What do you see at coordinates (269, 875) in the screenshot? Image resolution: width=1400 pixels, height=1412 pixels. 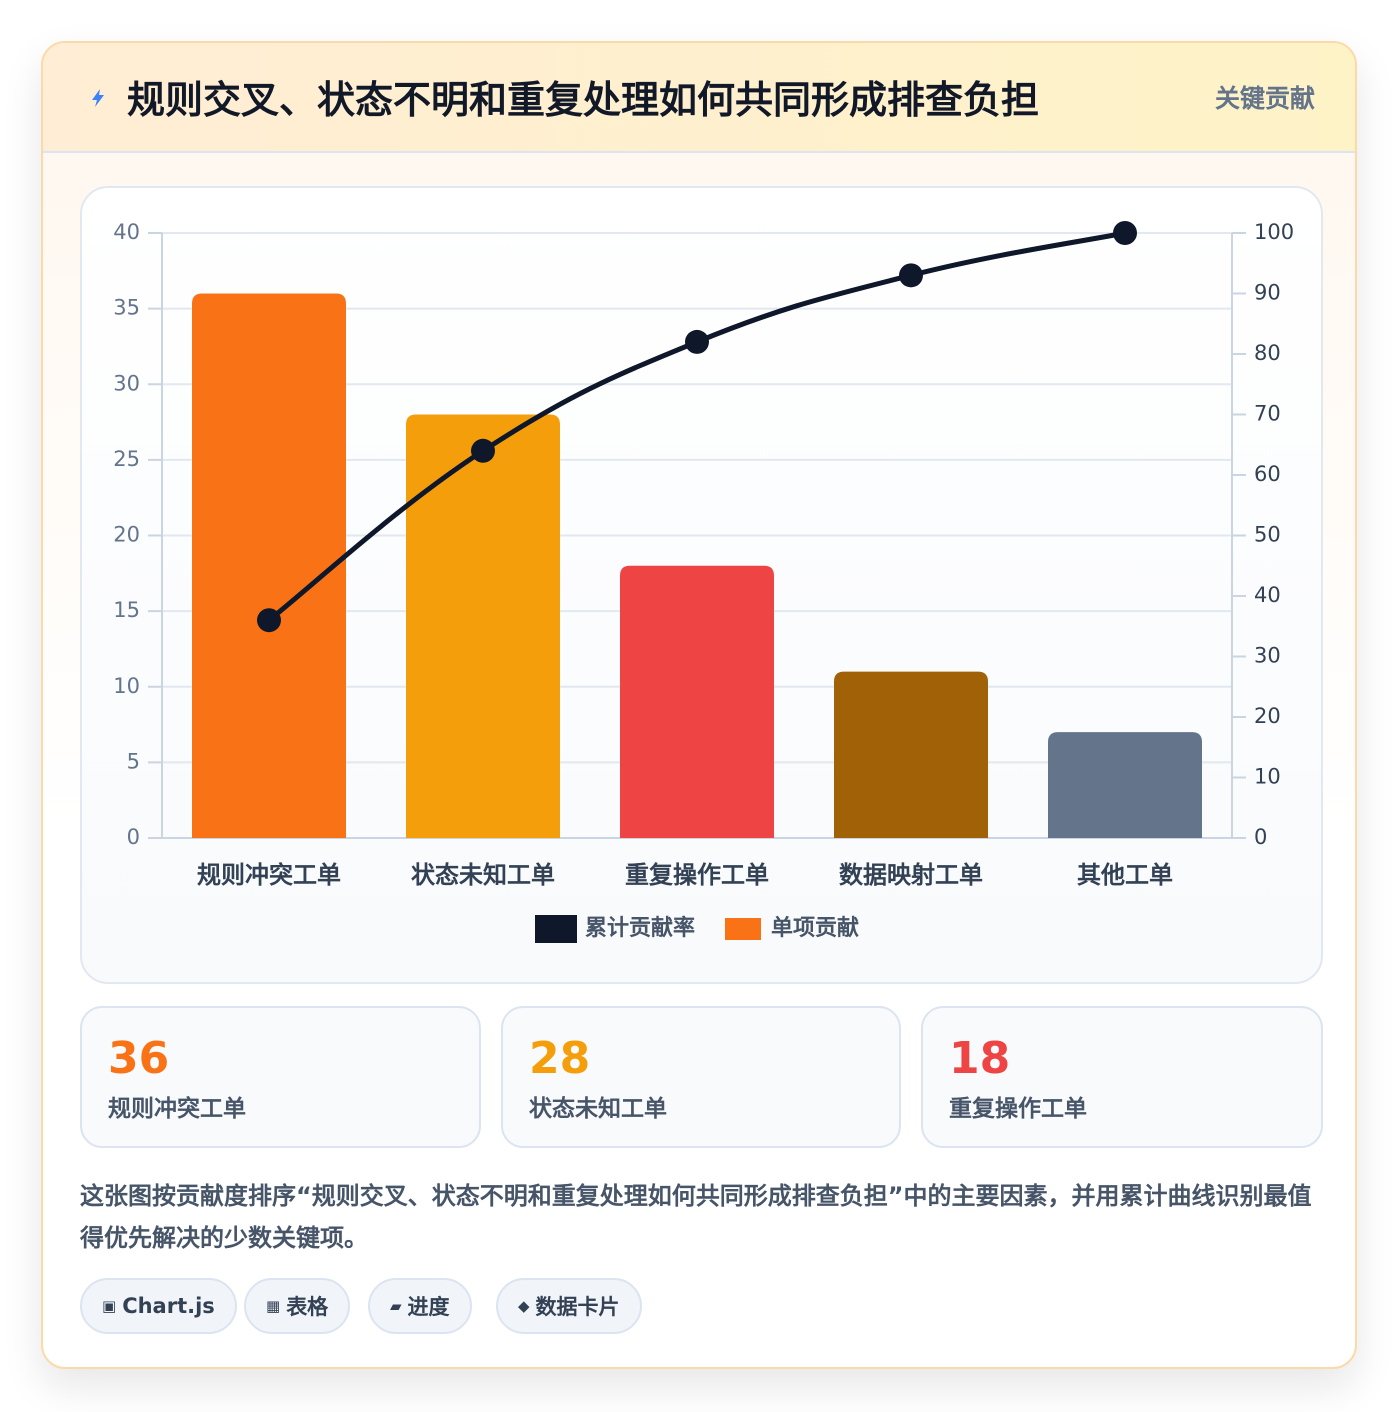 I see `x-tick-label: 规则冲突工单` at bounding box center [269, 875].